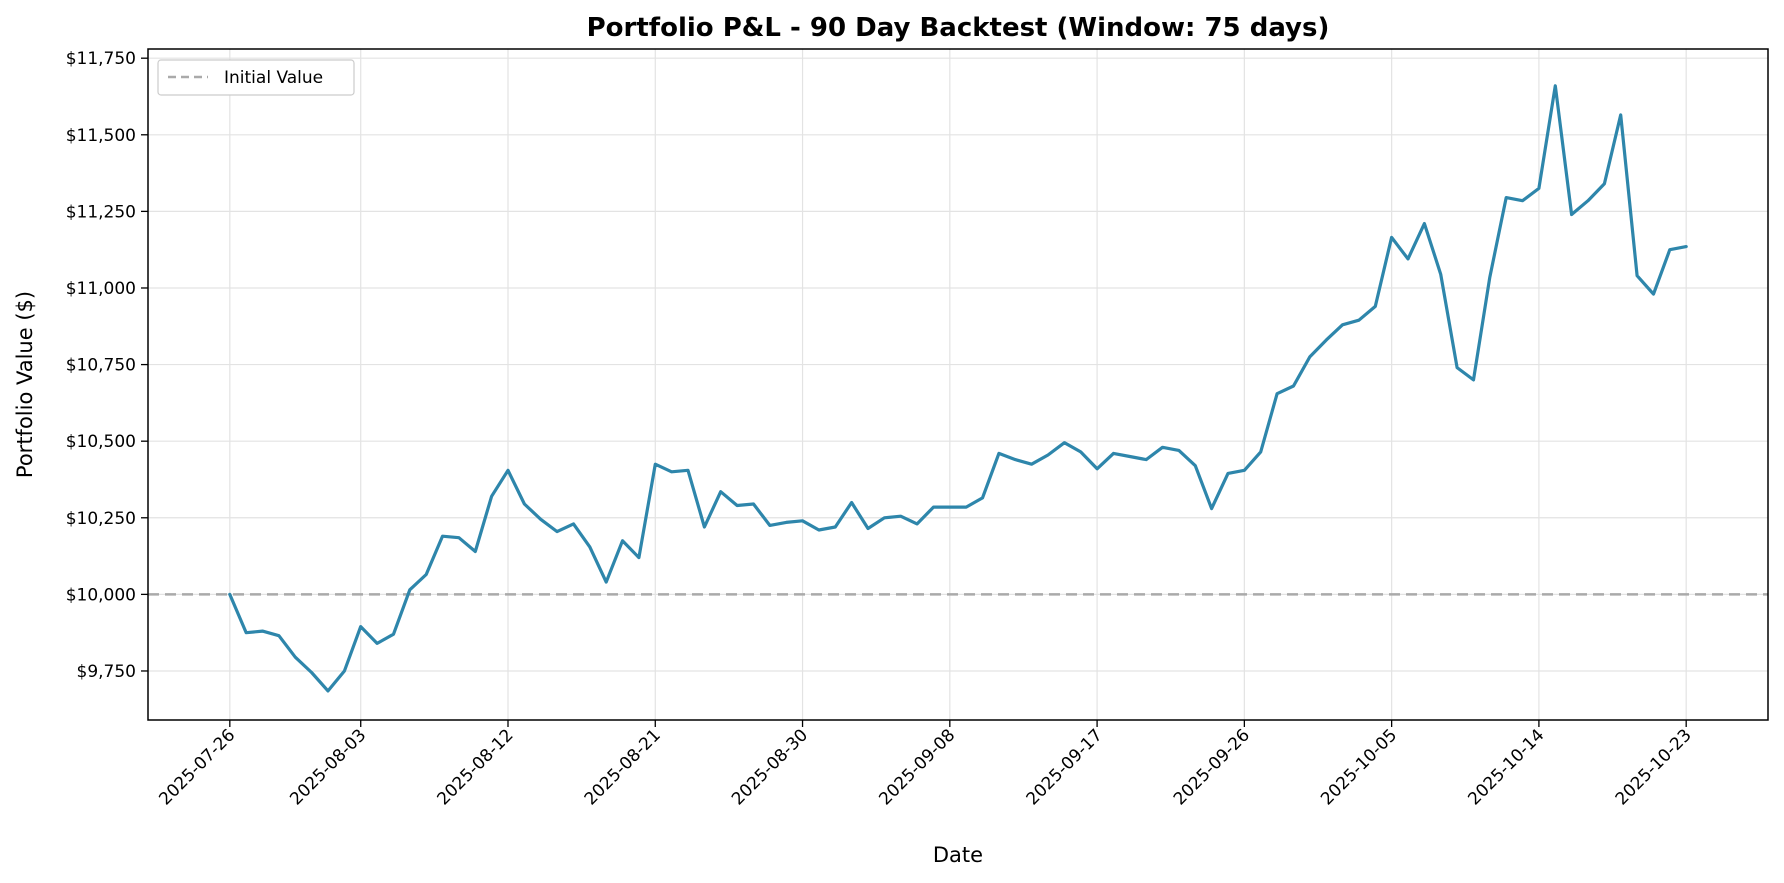 This screenshot has width=1784, height=883. I want to click on y-tick-label: $11,500, so click(101, 136).